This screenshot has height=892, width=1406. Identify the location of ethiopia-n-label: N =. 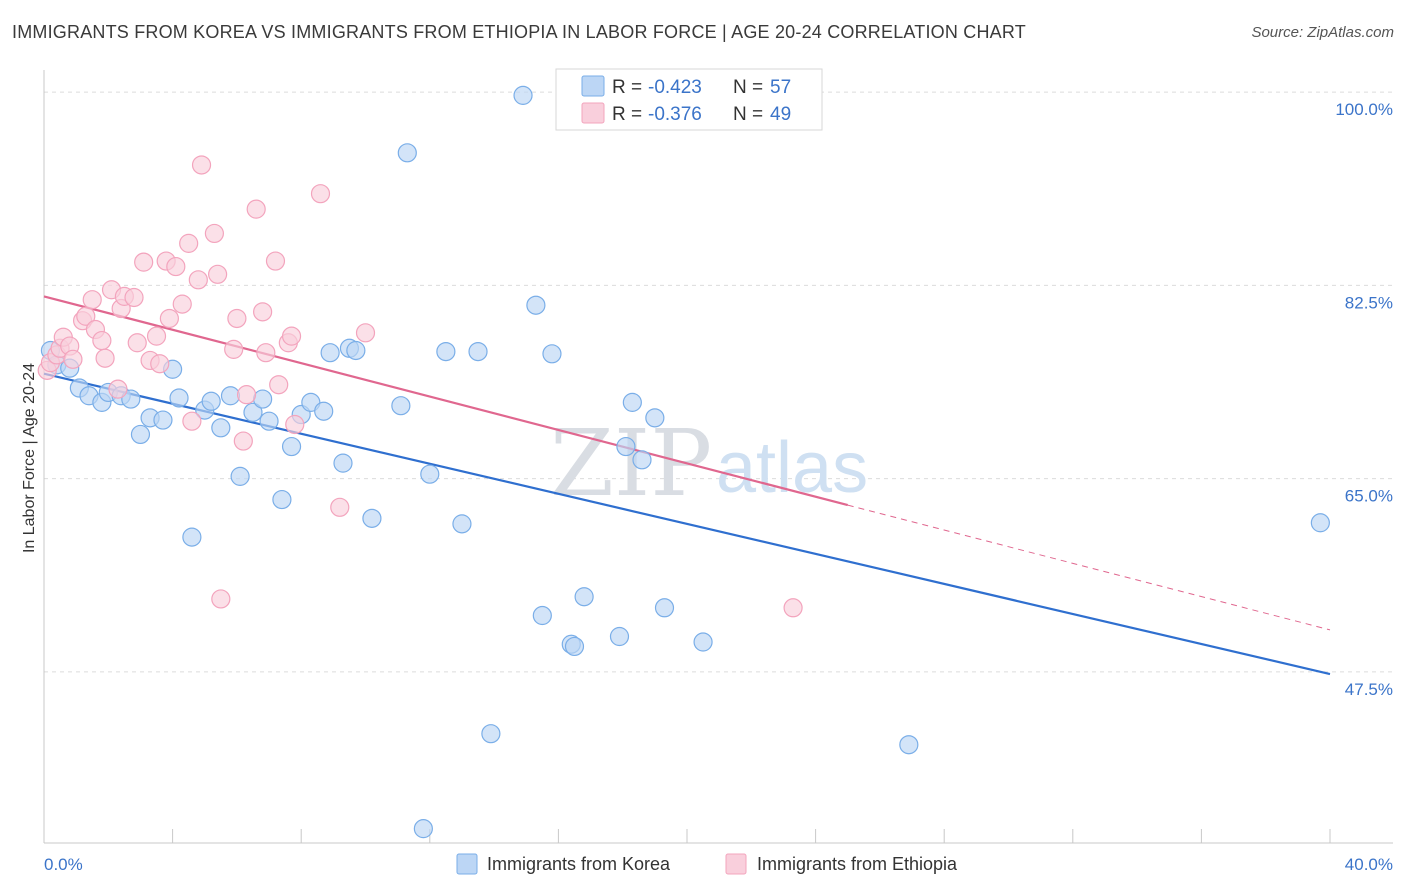
(748, 114).